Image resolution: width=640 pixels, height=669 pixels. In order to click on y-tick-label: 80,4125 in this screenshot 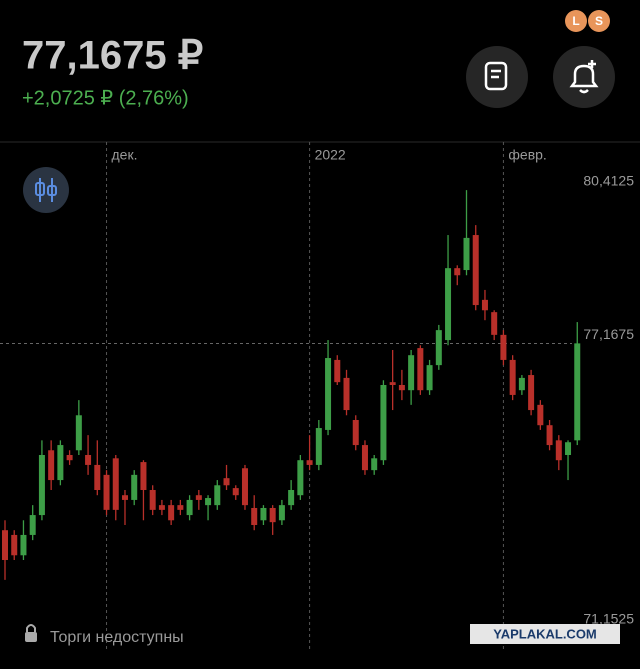, I will do `click(608, 181)`.